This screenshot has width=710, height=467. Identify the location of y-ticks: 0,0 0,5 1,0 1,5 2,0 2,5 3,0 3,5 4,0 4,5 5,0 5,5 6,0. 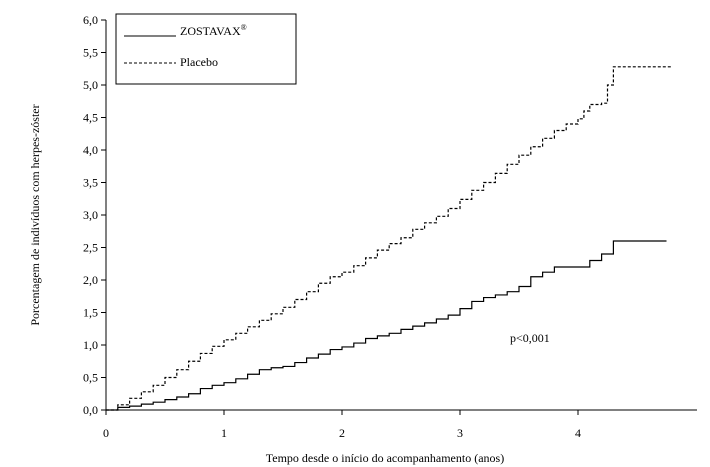
(94, 215).